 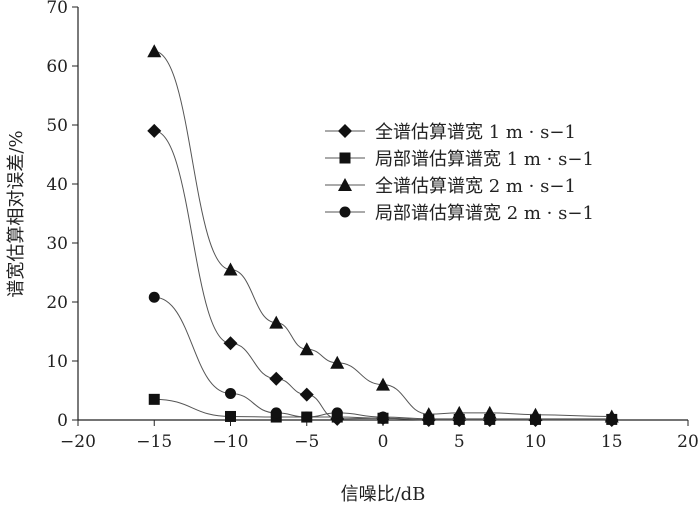 I want to click on legend-label: 局部谱估算谱宽 1 m · s−1, so click(x=484, y=159).